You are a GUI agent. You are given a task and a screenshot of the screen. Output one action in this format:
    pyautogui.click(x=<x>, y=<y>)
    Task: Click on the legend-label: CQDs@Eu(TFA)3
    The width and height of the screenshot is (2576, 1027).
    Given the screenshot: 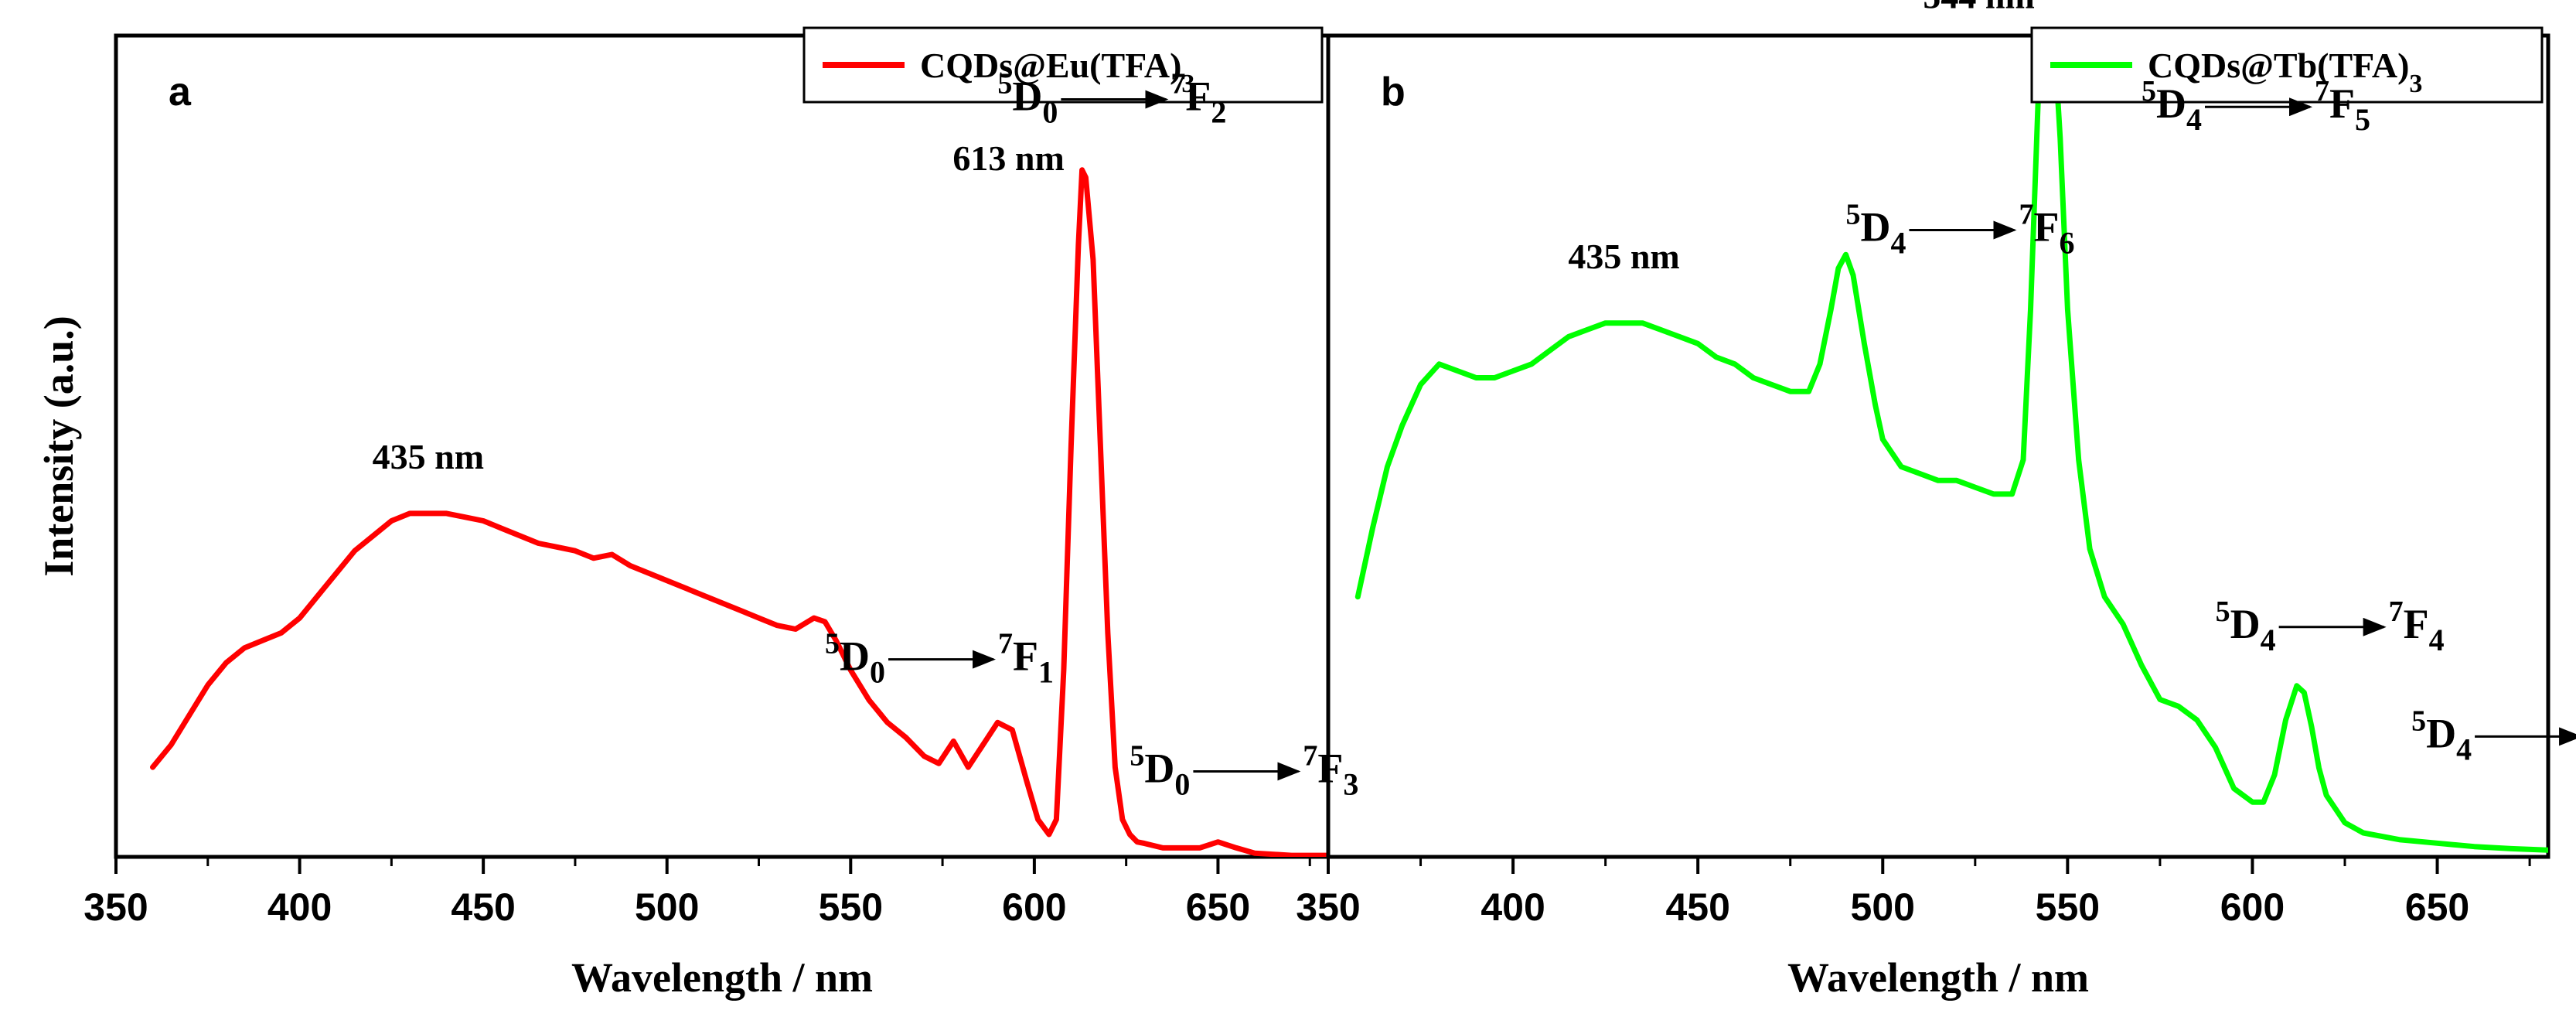 What is the action you would take?
    pyautogui.click(x=1057, y=72)
    